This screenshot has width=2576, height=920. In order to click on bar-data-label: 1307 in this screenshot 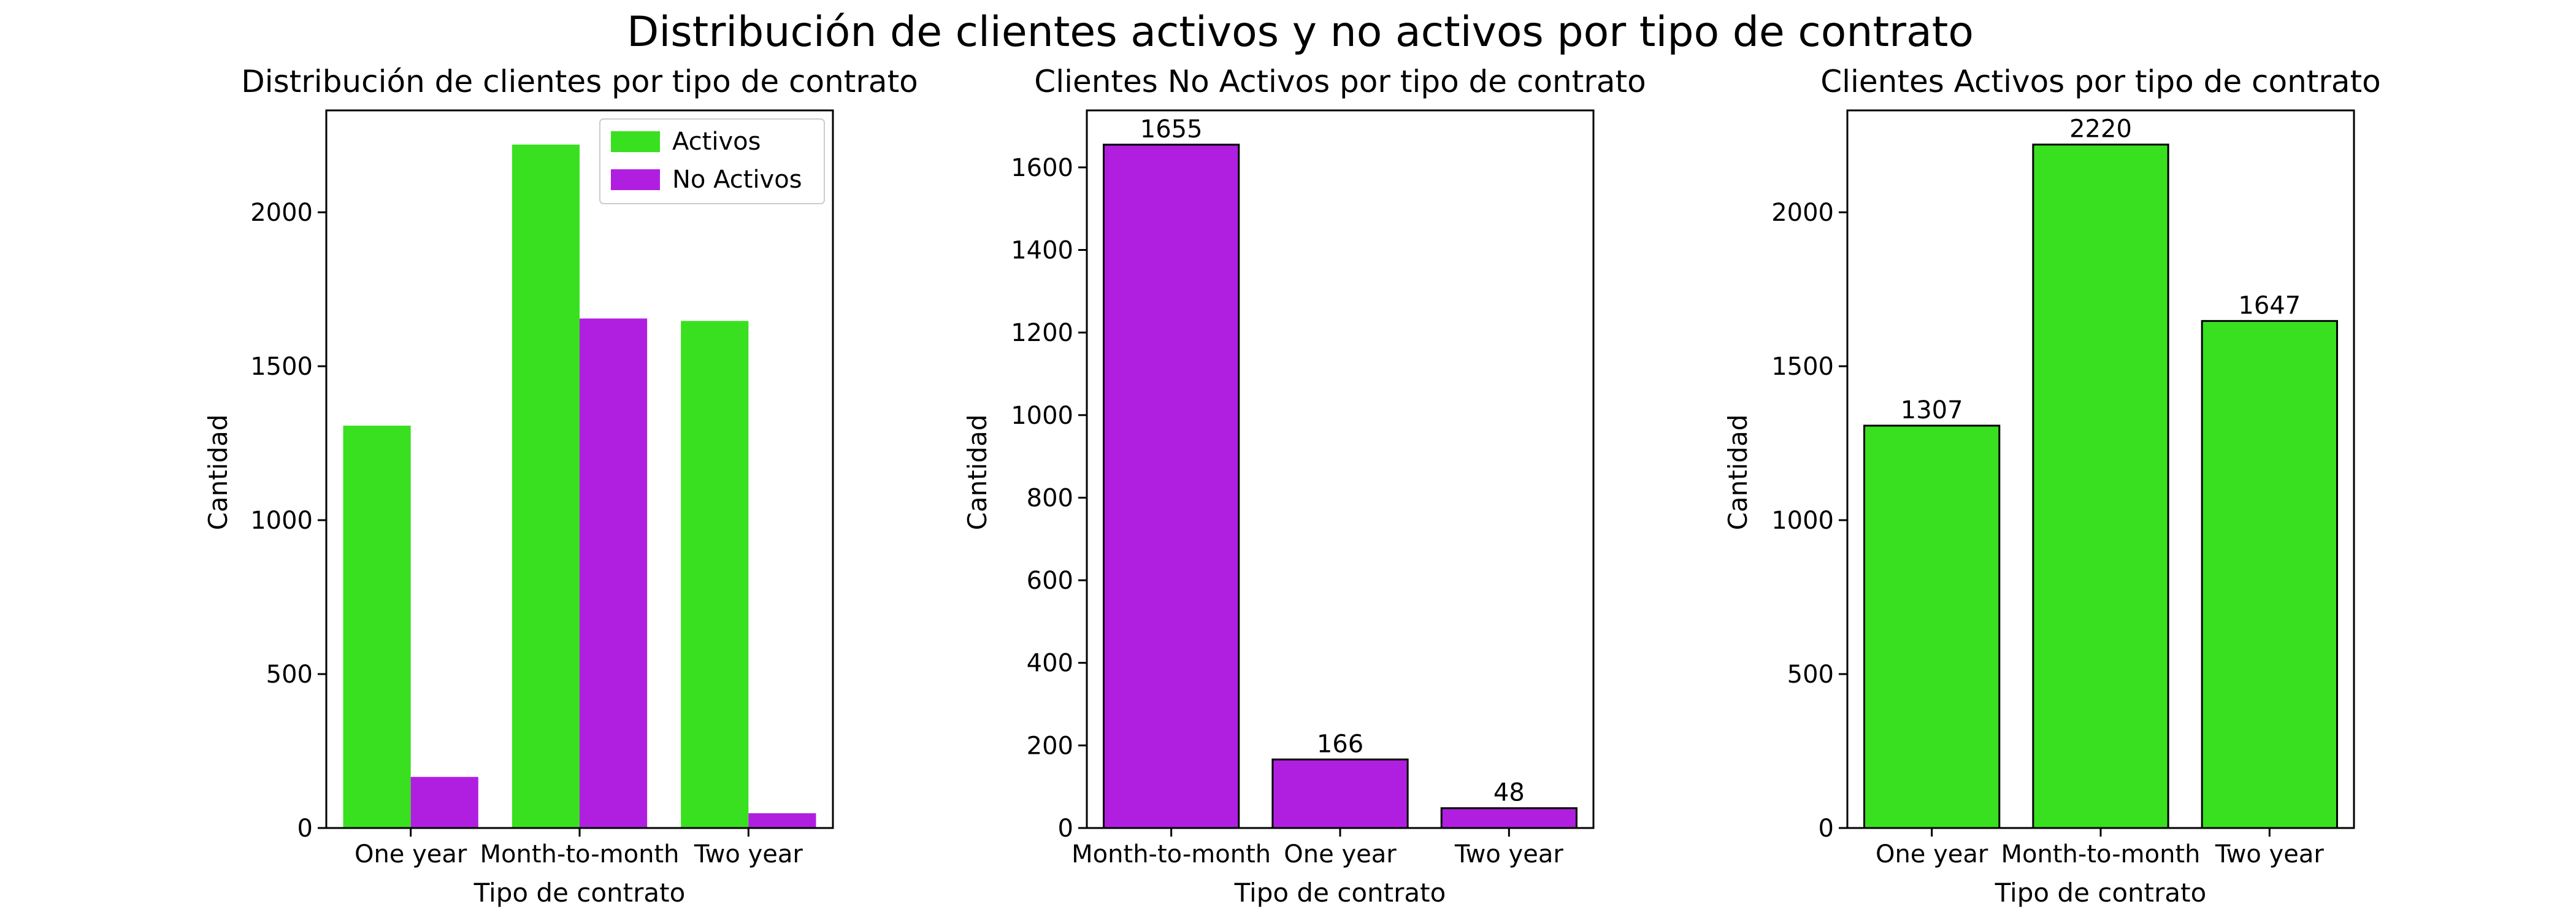, I will do `click(1932, 410)`.